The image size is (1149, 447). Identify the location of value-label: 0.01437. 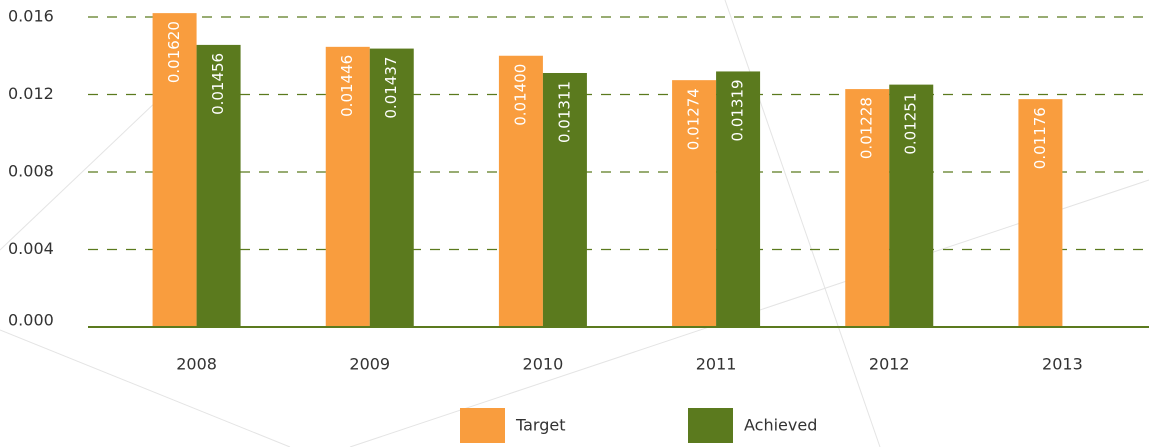
(391, 88).